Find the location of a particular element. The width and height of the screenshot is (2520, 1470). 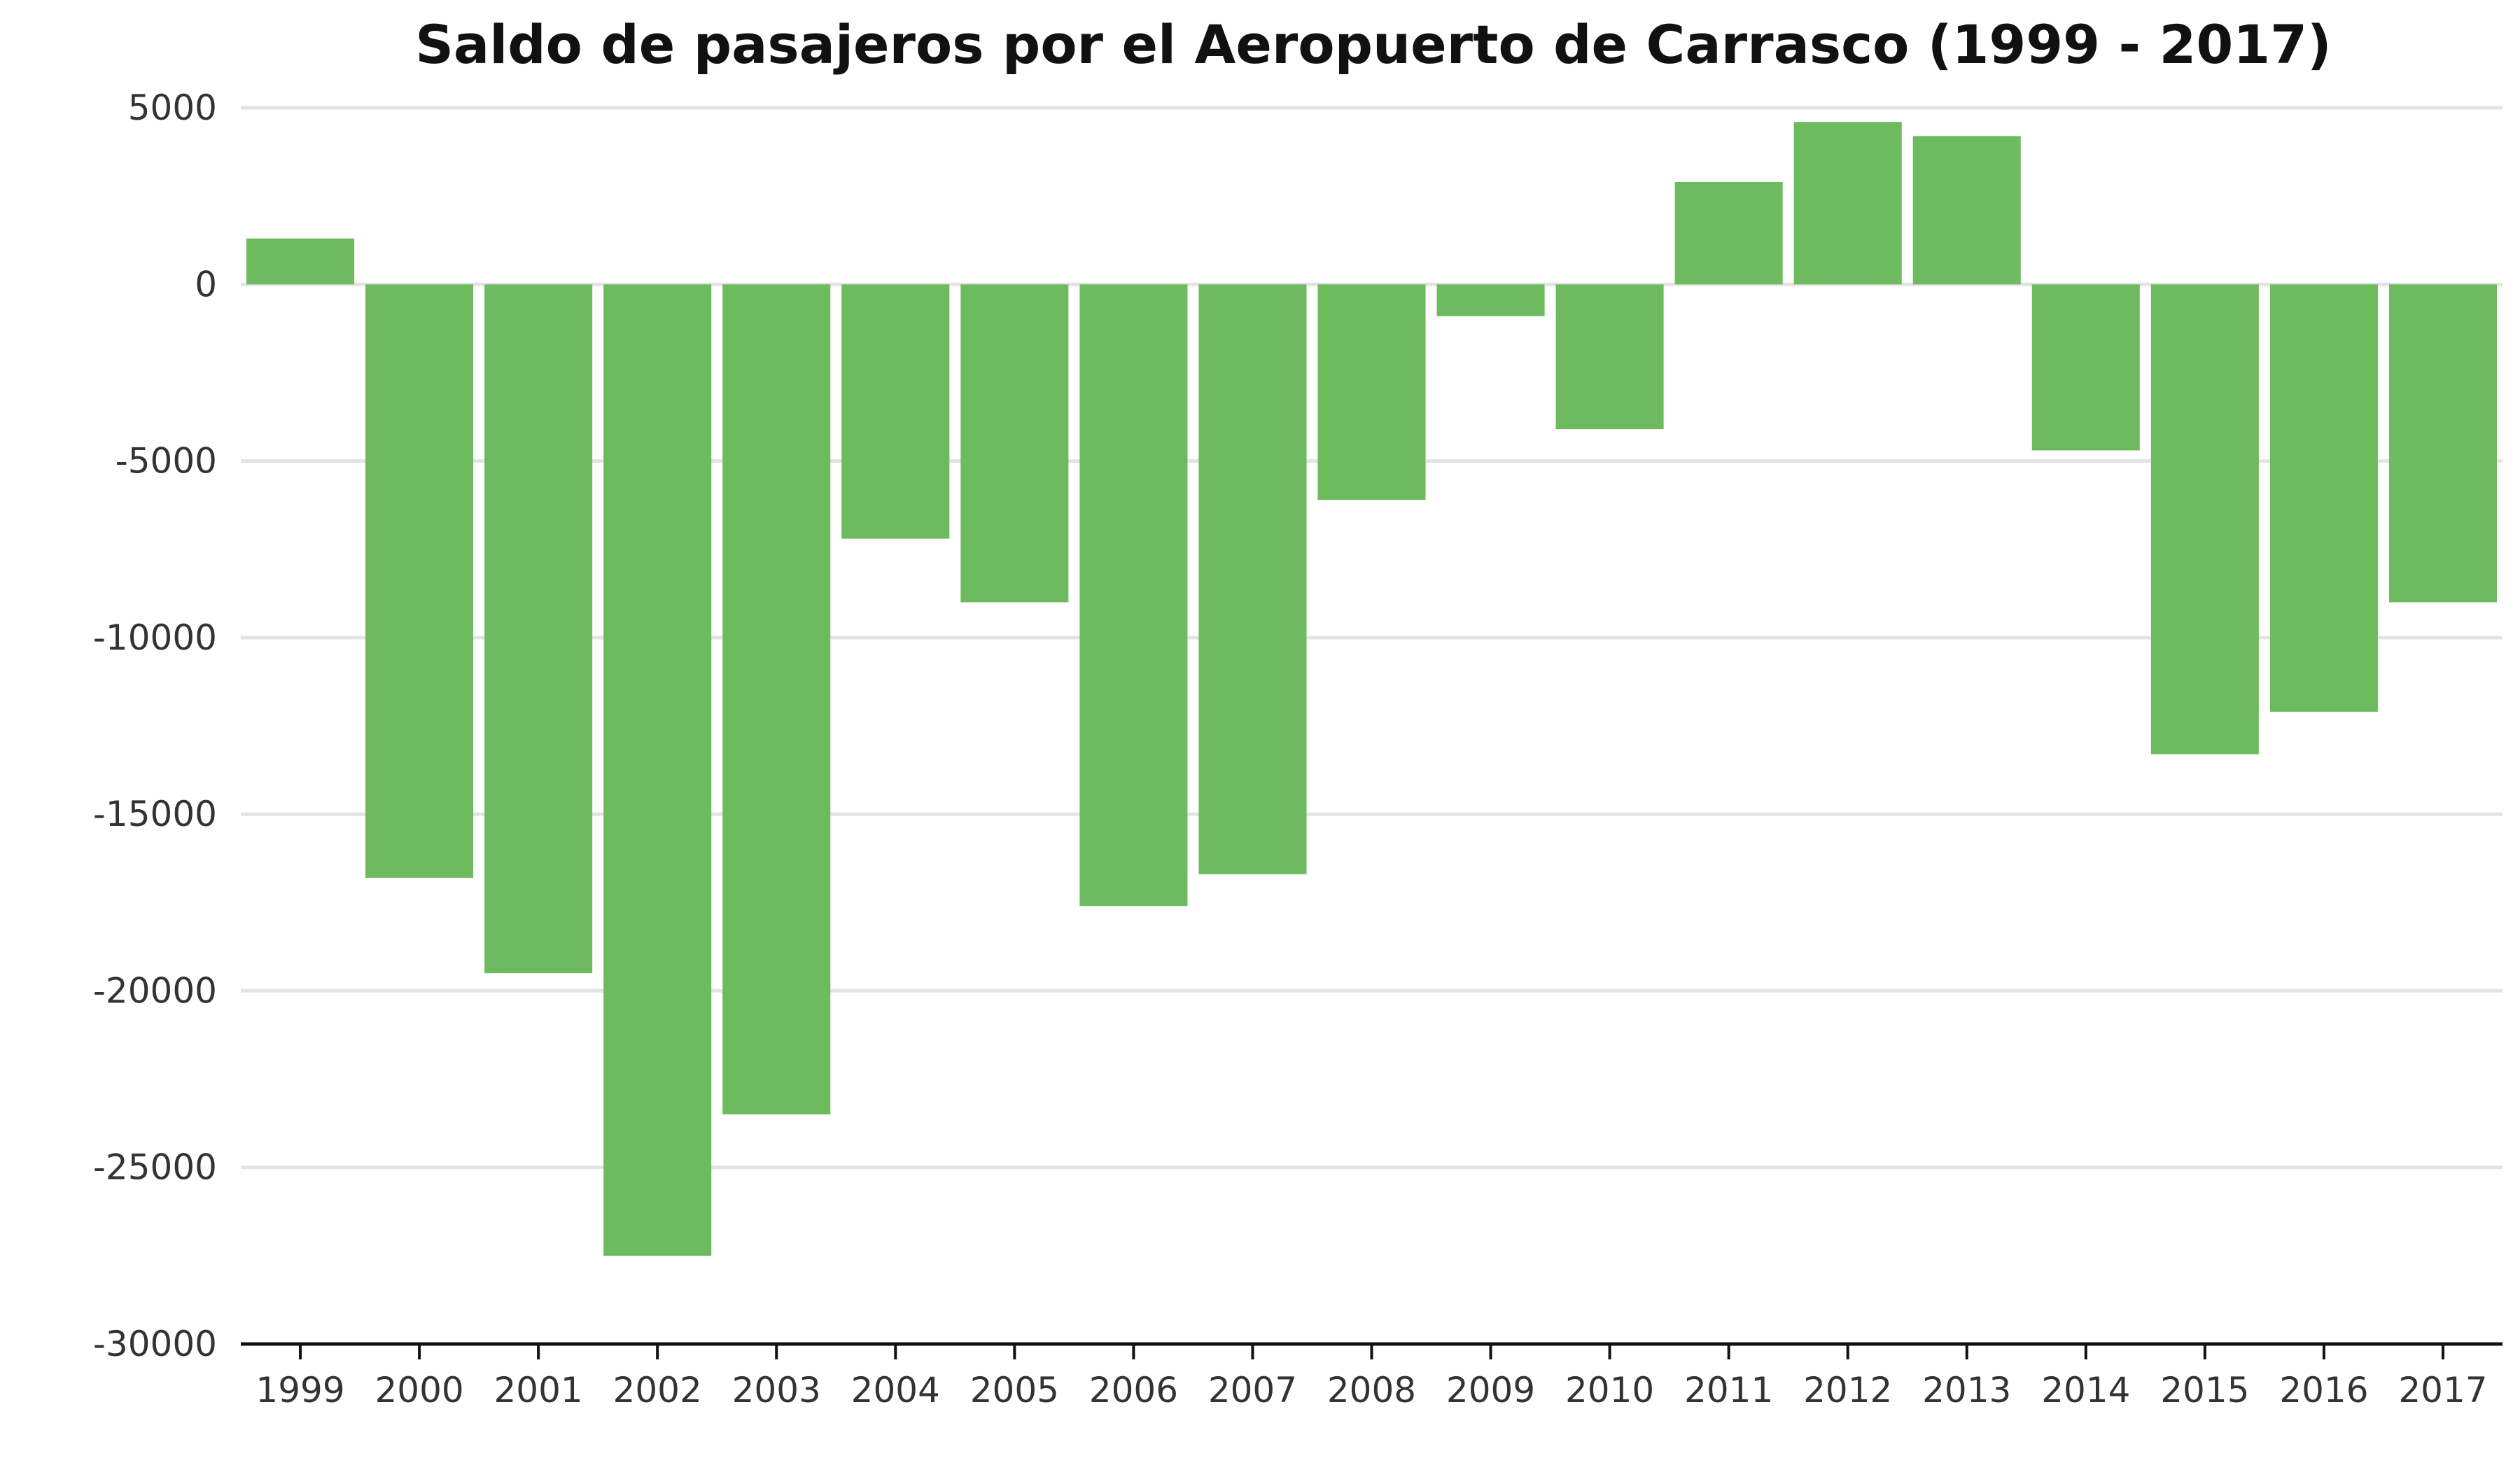

x-tick-label: 2009 is located at coordinates (1490, 1390).